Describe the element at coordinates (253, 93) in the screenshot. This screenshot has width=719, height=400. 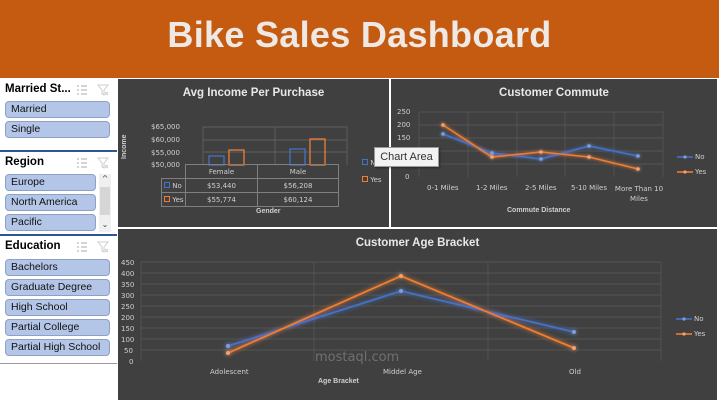
I see `chart-title: Avg Income Per Purchase` at that location.